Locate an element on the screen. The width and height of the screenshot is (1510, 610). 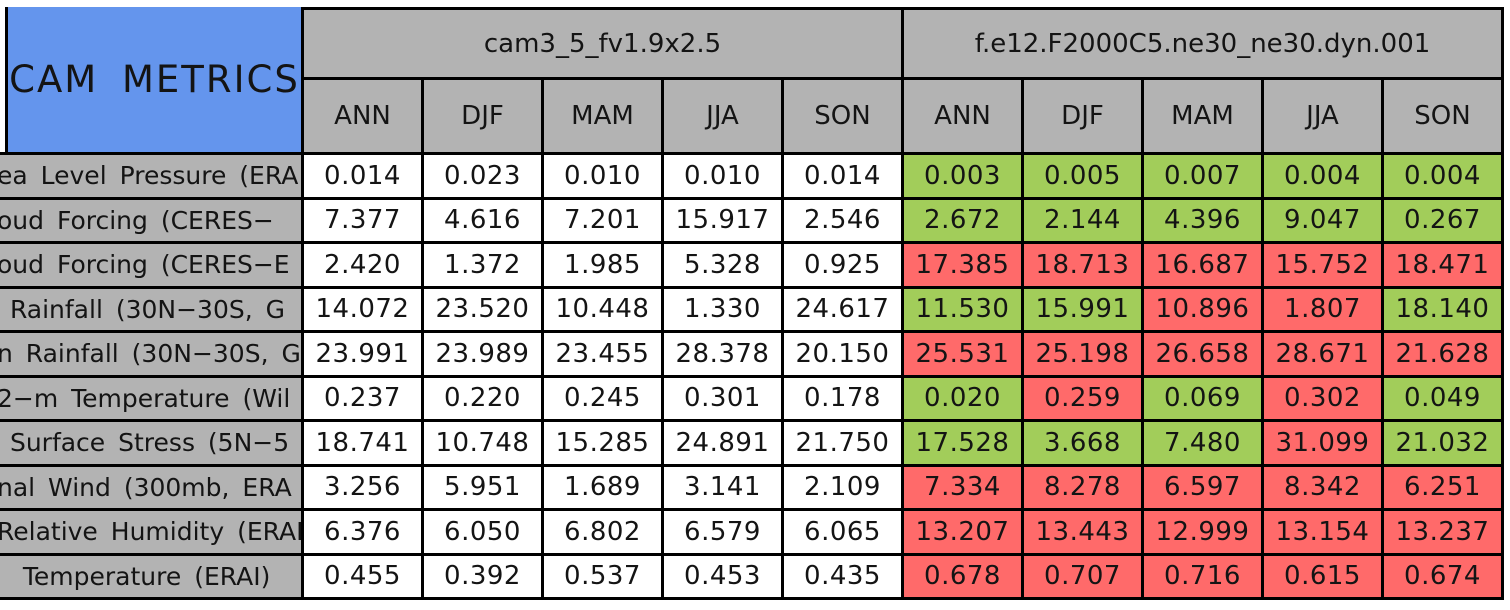
test-value-cell: 15.752 is located at coordinates (1324, 266).